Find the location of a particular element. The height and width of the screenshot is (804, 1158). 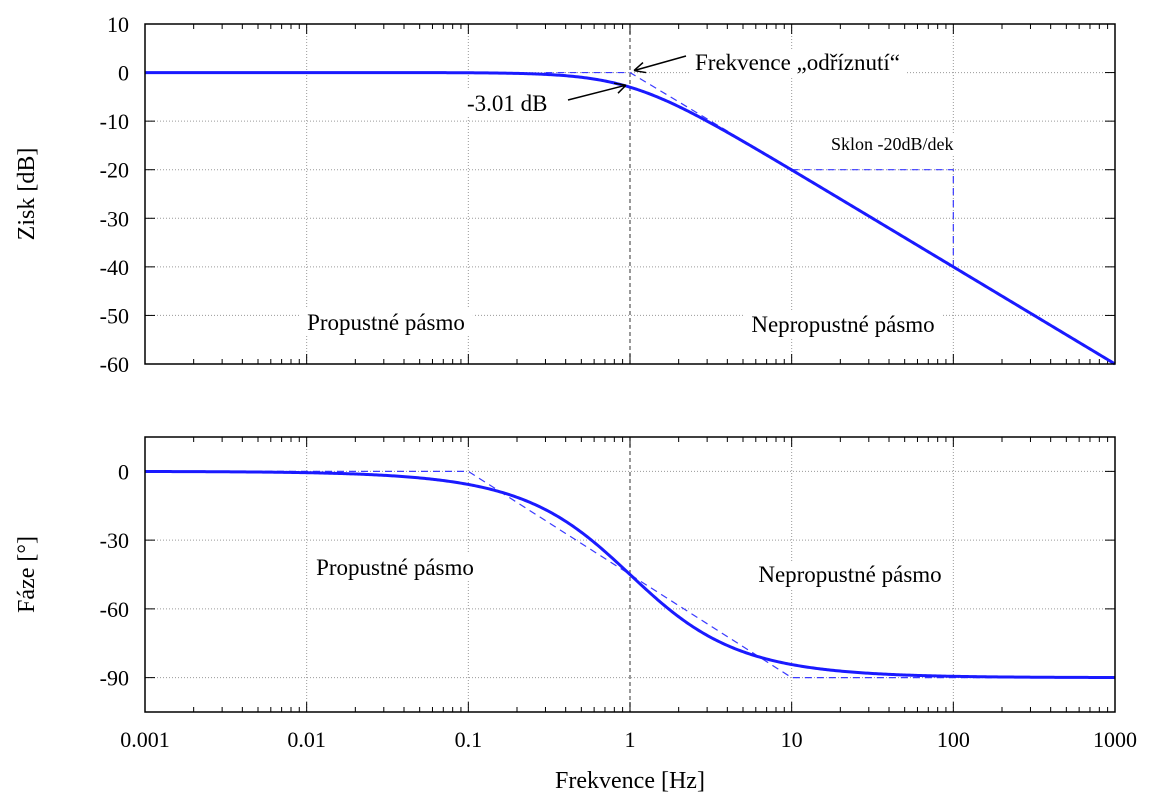

gain-stopband-label: Nepropustné pásmo is located at coordinates (842, 324).